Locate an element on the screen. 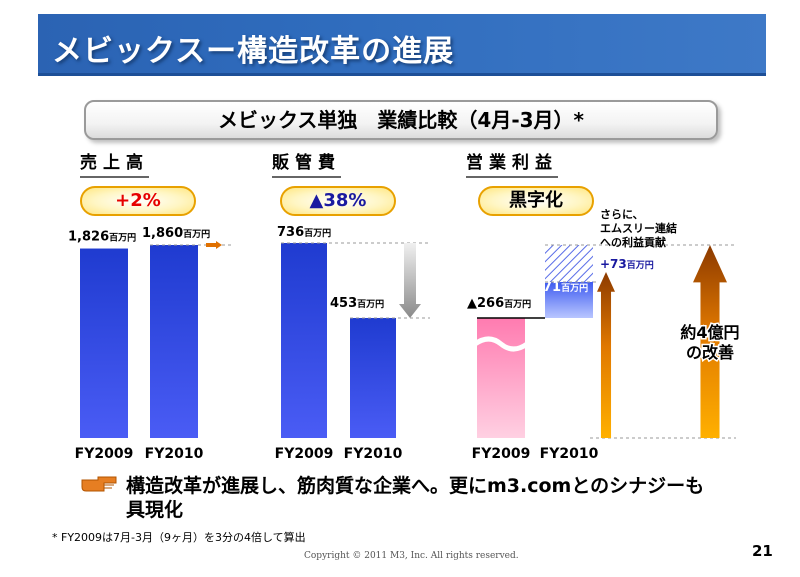 The height and width of the screenshot is (577, 800). op-extra-label-line2: エムスリー連結 is located at coordinates (638, 228).